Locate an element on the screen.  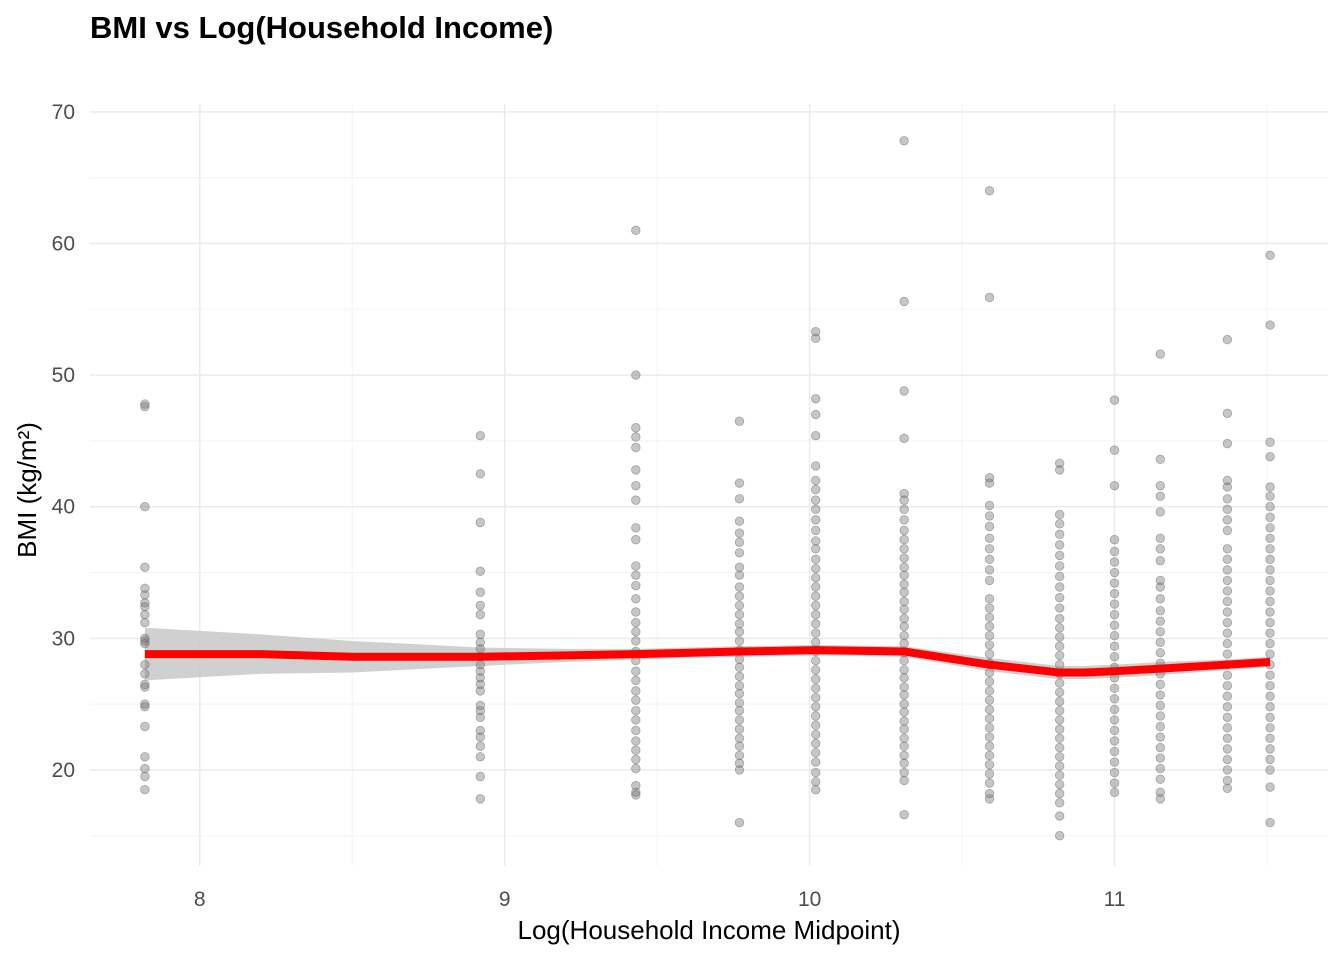
x-tick-label: 8 is located at coordinates (200, 899).